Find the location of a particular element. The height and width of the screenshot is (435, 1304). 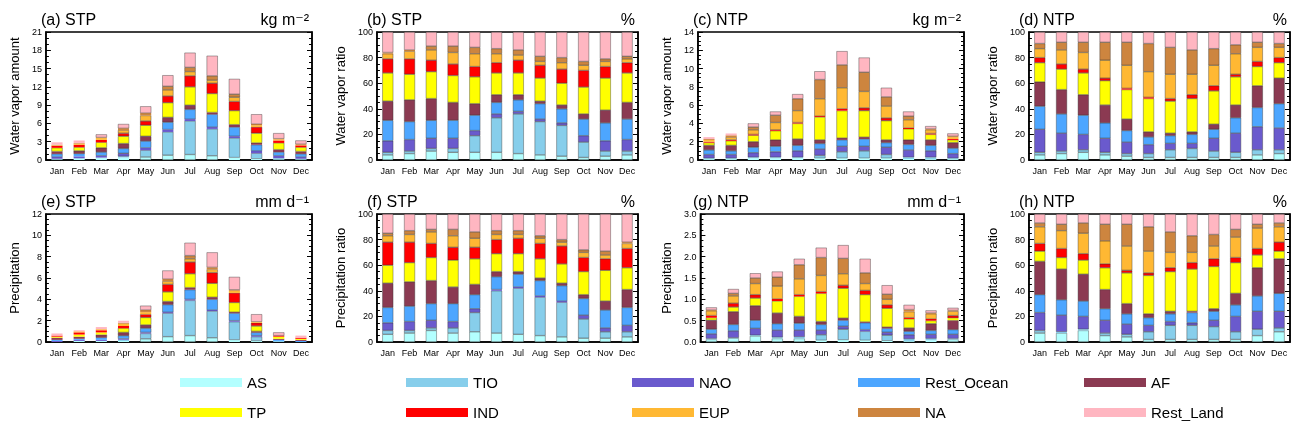

y-tick-label: 4 is located at coordinates (39, 299).